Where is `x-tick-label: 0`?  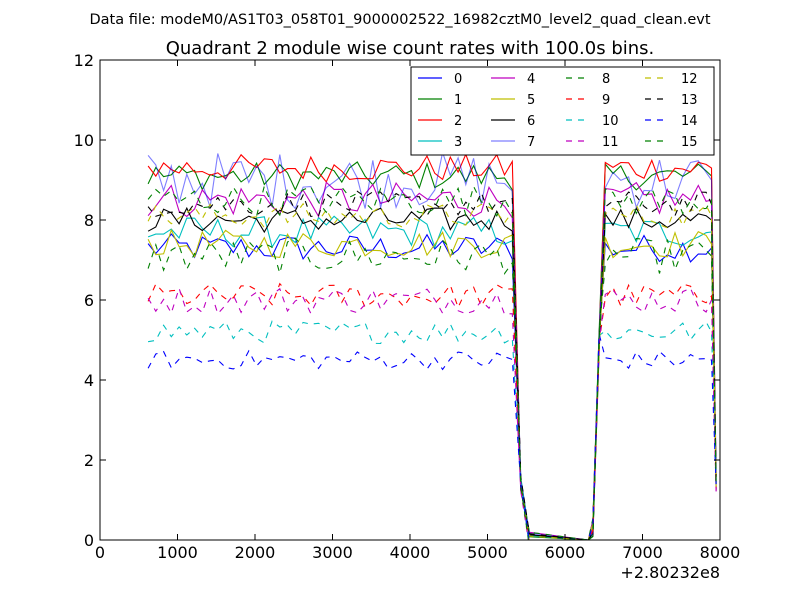 x-tick-label: 0 is located at coordinates (100, 552).